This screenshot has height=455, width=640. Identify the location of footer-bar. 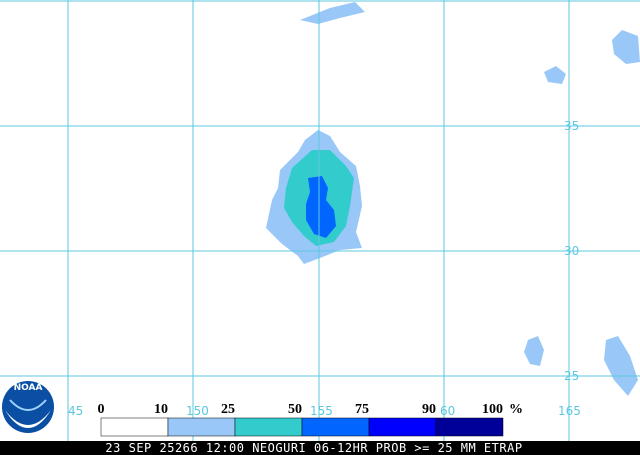
(320, 448).